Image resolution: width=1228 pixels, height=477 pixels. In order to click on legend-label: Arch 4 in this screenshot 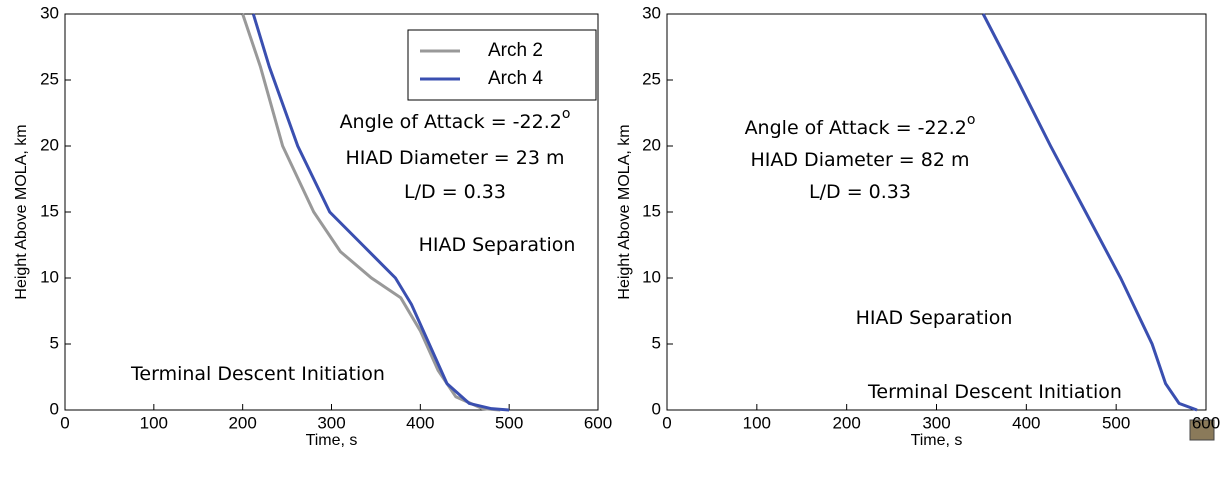, I will do `click(515, 78)`.